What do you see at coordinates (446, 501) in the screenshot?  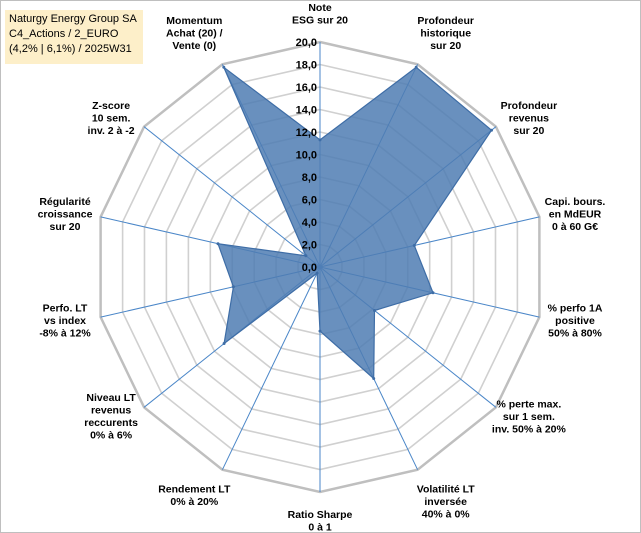 I see `axis-label: Volatilité LT inversée 40% à 0%` at bounding box center [446, 501].